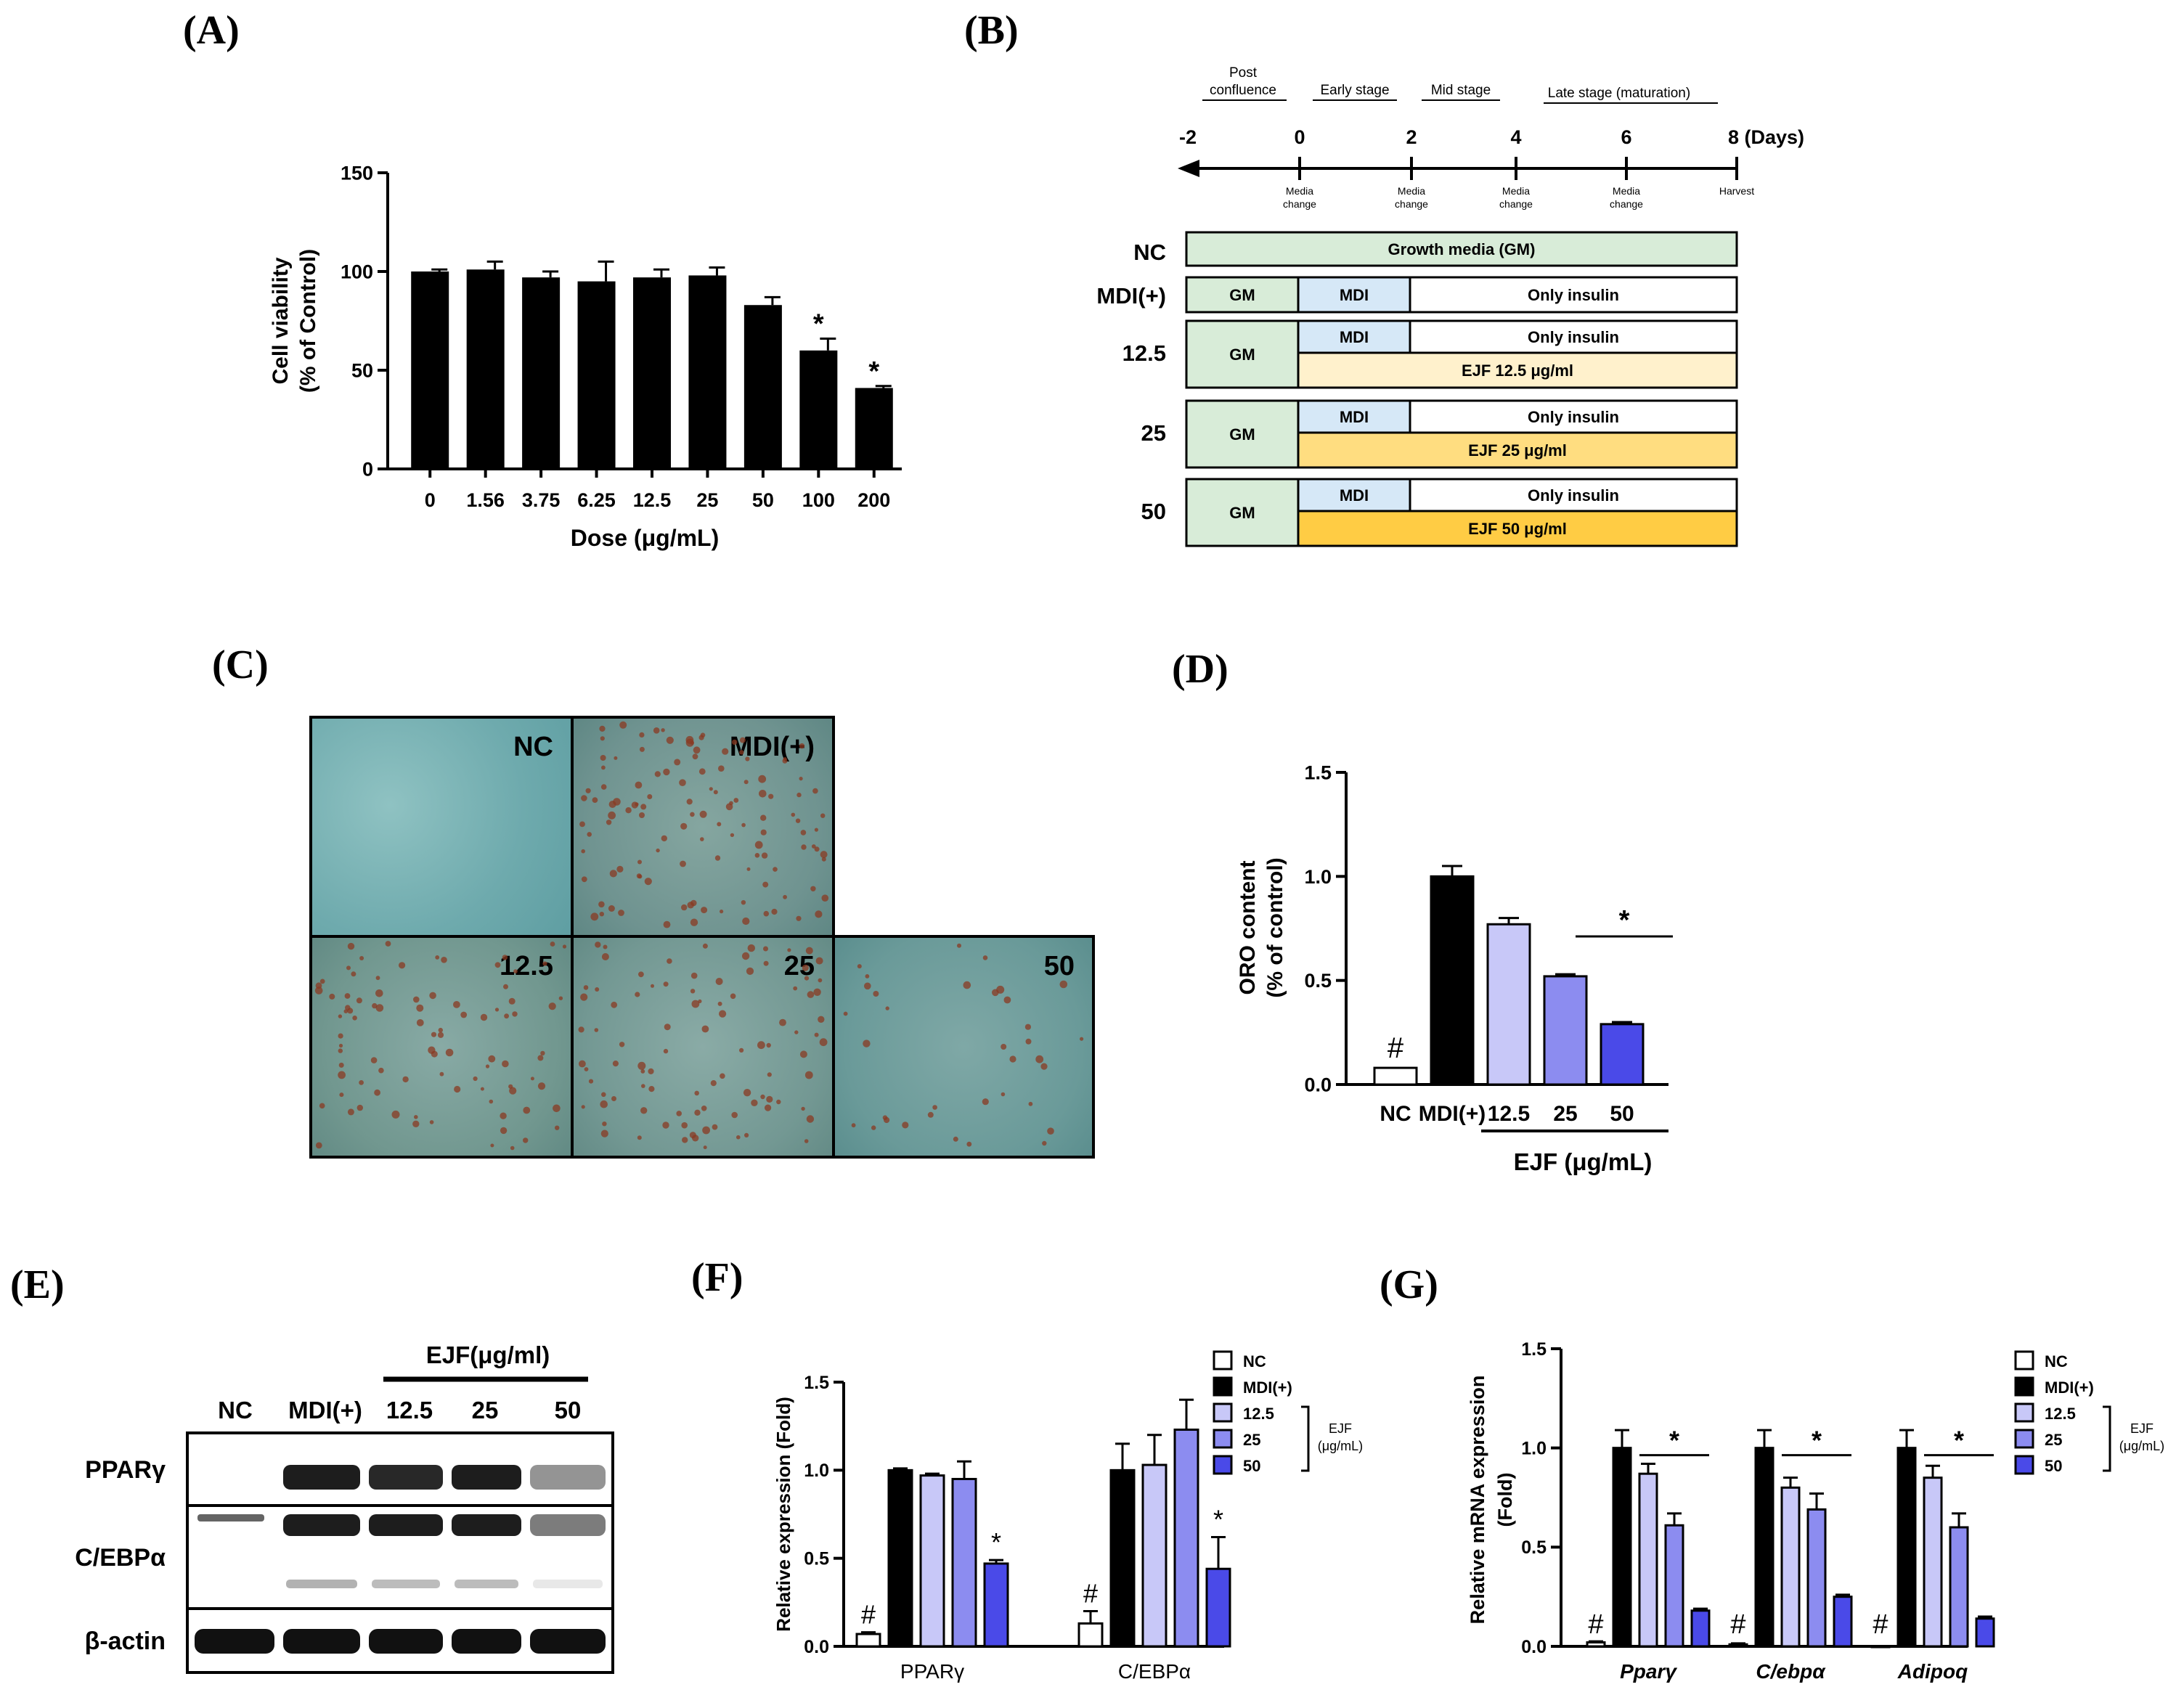  I want to click on f-group-label: PPARγ, so click(932, 1671).